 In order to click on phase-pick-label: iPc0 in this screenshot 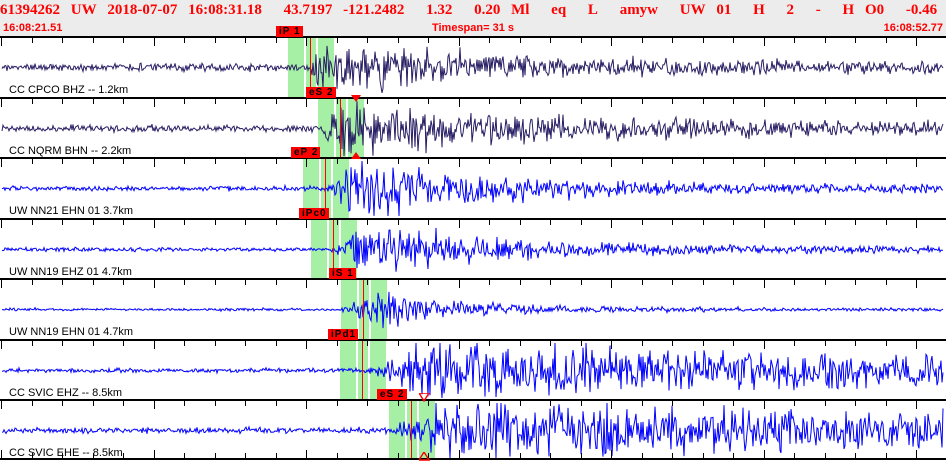, I will do `click(314, 213)`.